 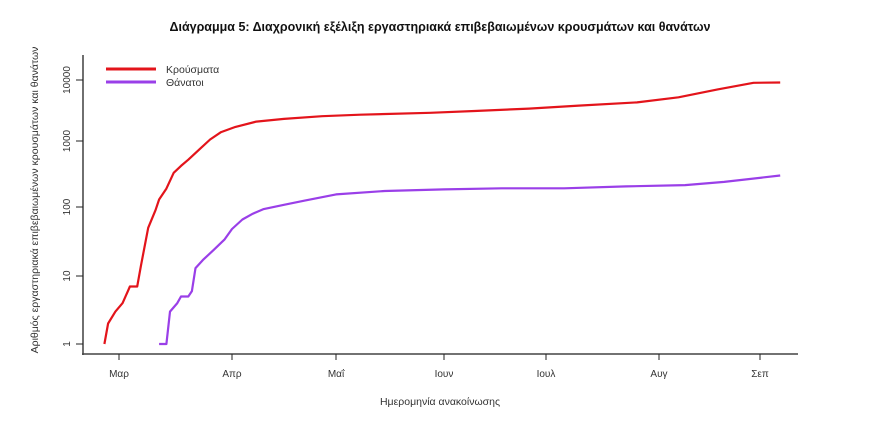 What do you see at coordinates (336, 374) in the screenshot?
I see `x-tick-label: Μαΐ` at bounding box center [336, 374].